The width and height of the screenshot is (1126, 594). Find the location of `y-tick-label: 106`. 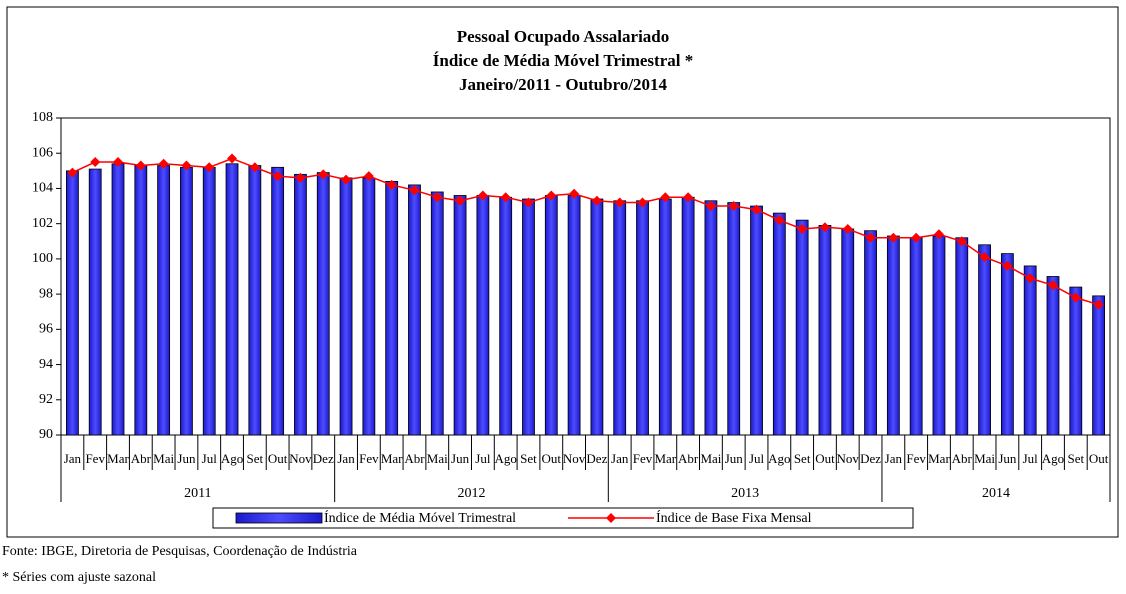

y-tick-label: 106 is located at coordinates (42, 152).